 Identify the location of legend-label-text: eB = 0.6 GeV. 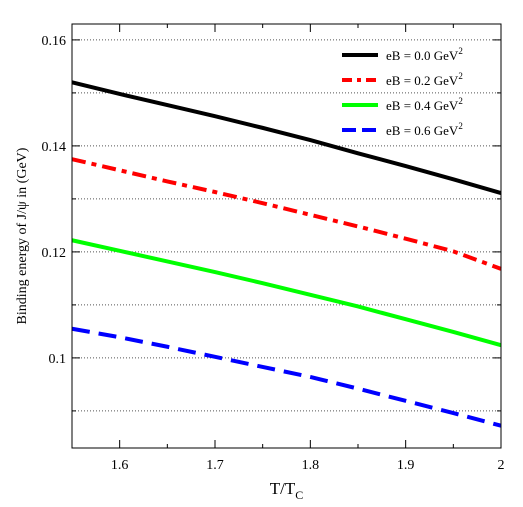
(422, 130).